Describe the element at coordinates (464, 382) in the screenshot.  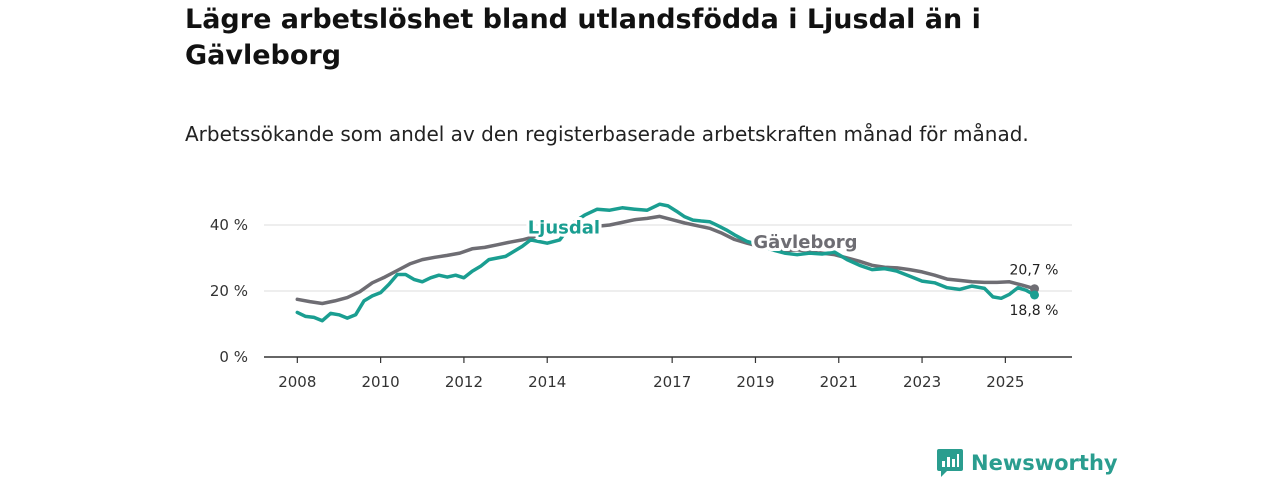
I see `x-tick-label: 2012` at that location.